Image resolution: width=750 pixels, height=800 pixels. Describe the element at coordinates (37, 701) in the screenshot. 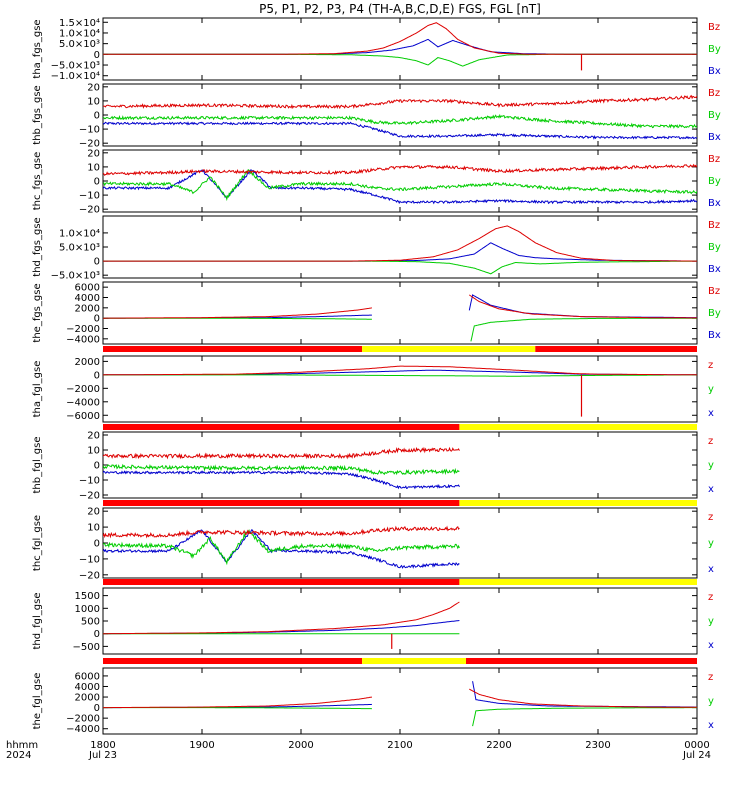

I see `y-axis-label: the_fgl_gse` at that location.